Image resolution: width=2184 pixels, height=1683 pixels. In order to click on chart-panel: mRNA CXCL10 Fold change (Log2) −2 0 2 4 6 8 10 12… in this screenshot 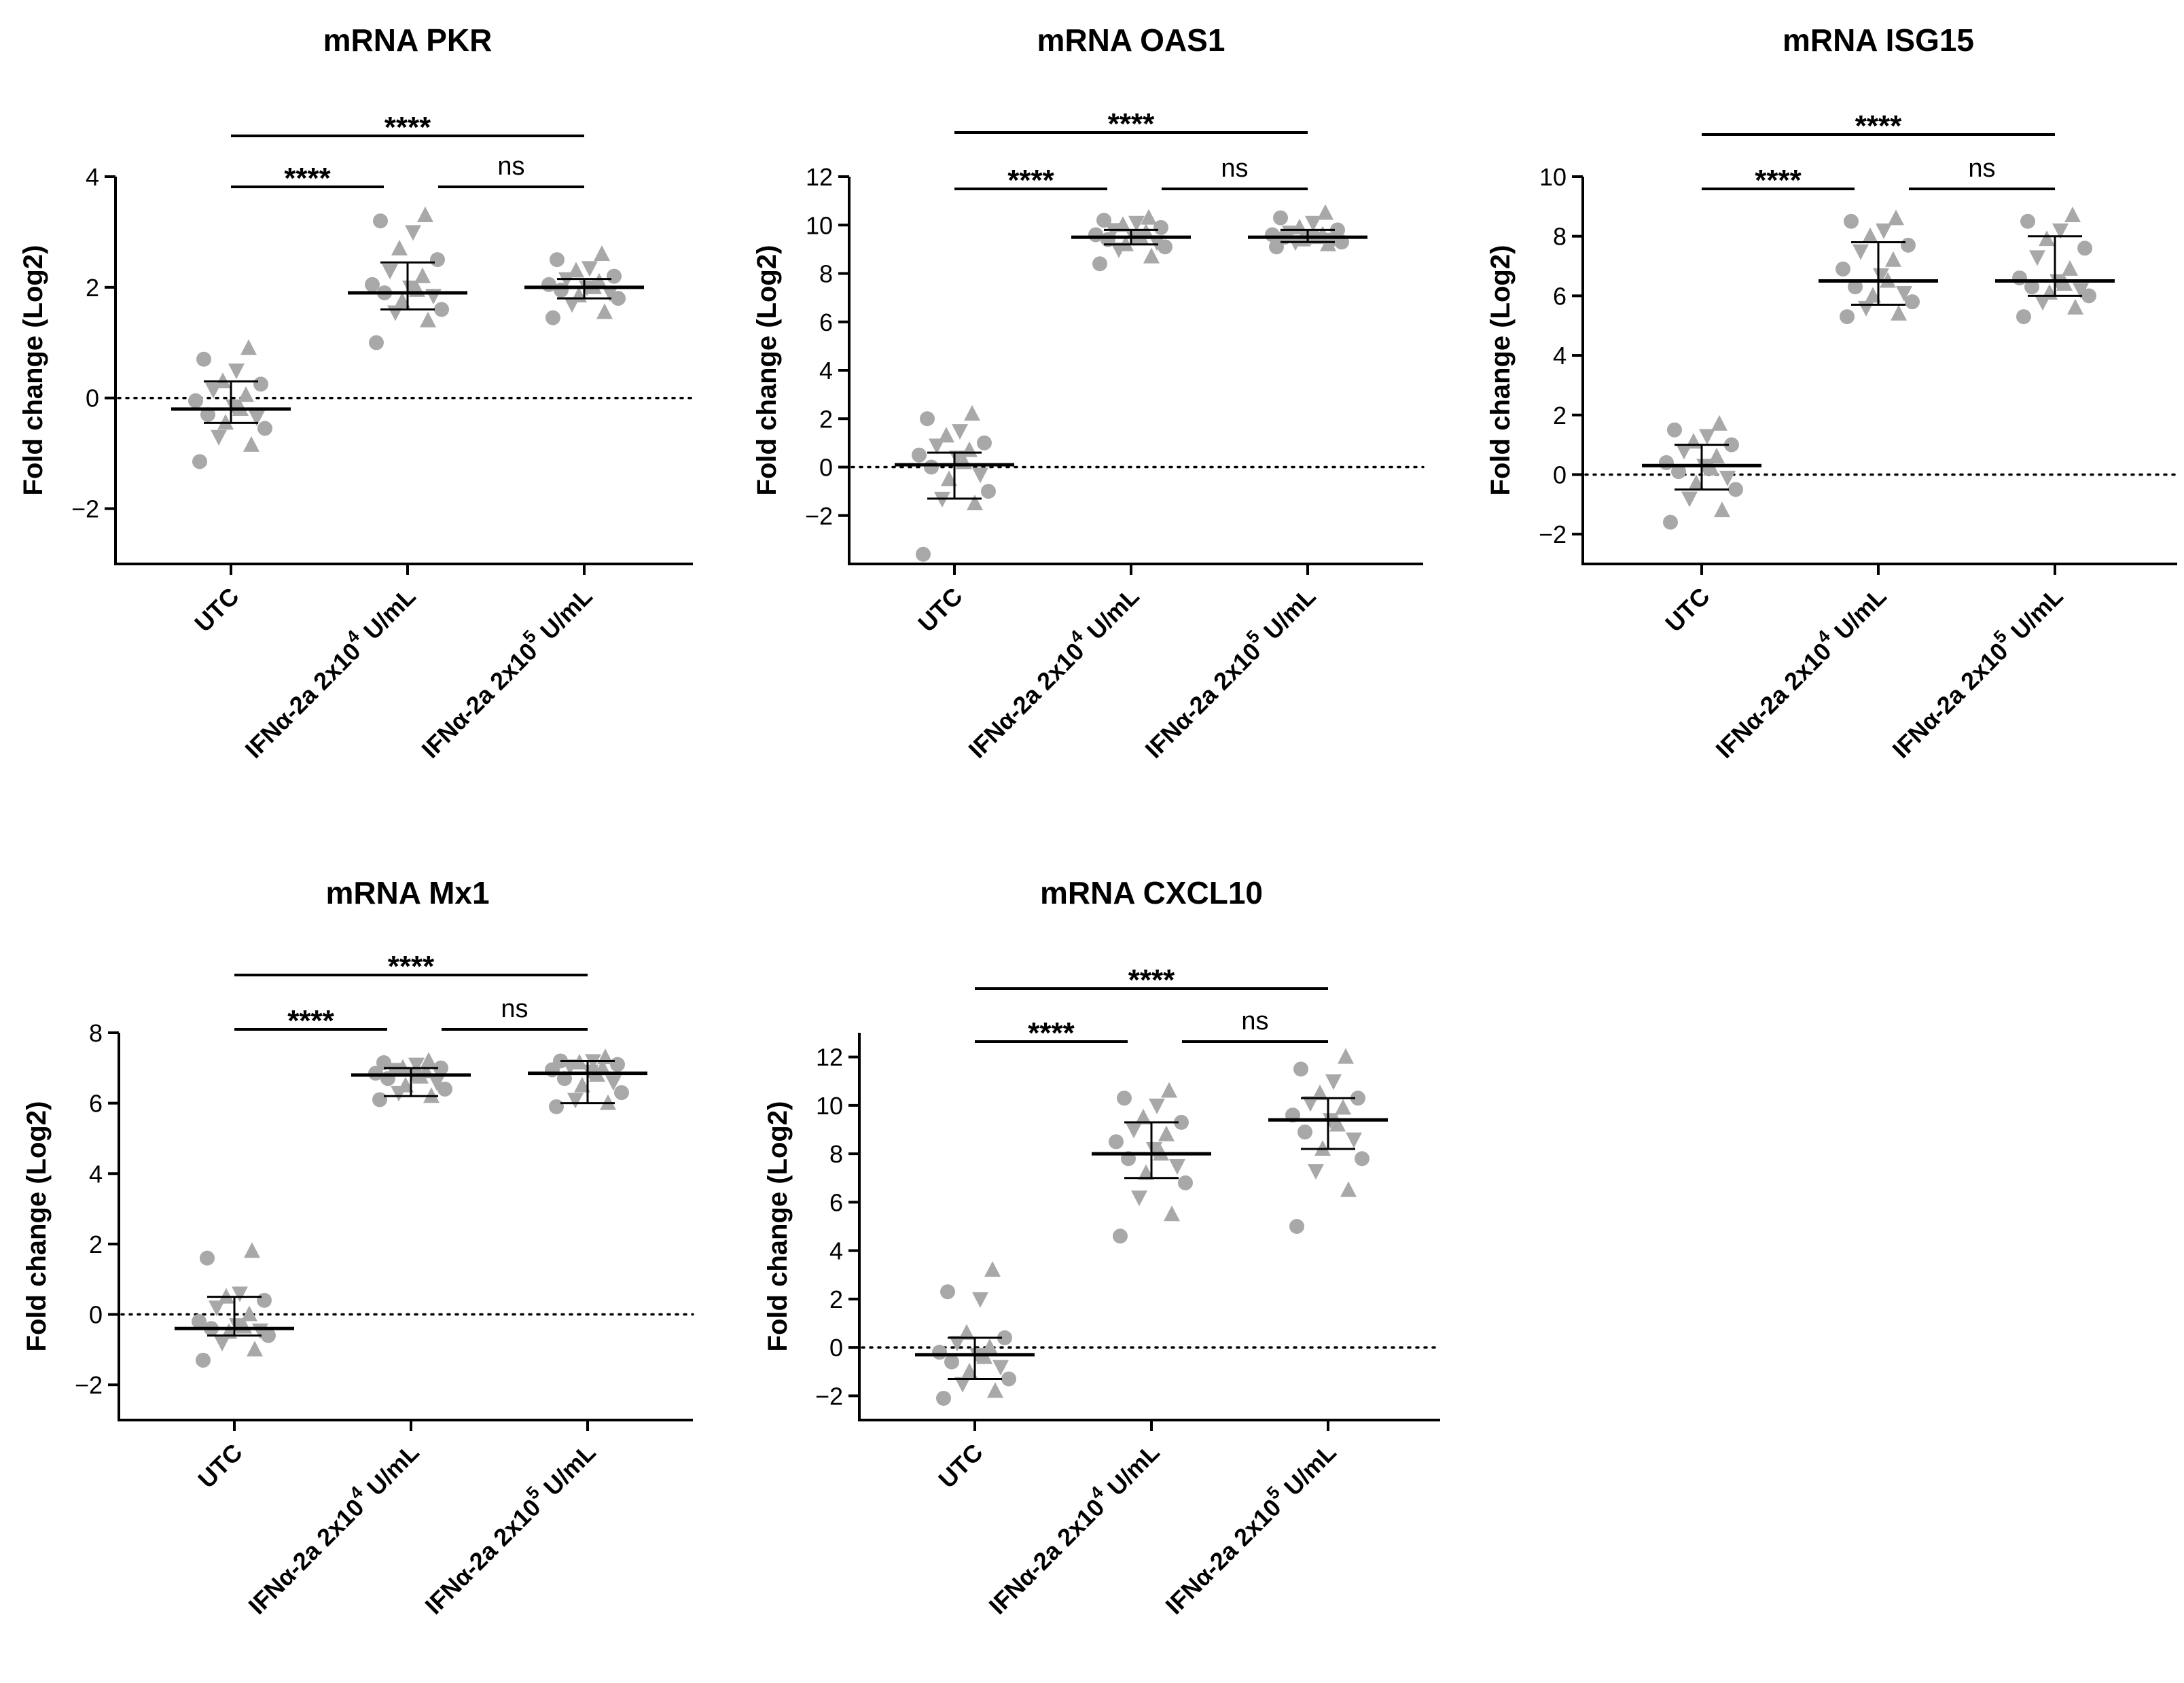, I will do `click(1102, 1247)`.